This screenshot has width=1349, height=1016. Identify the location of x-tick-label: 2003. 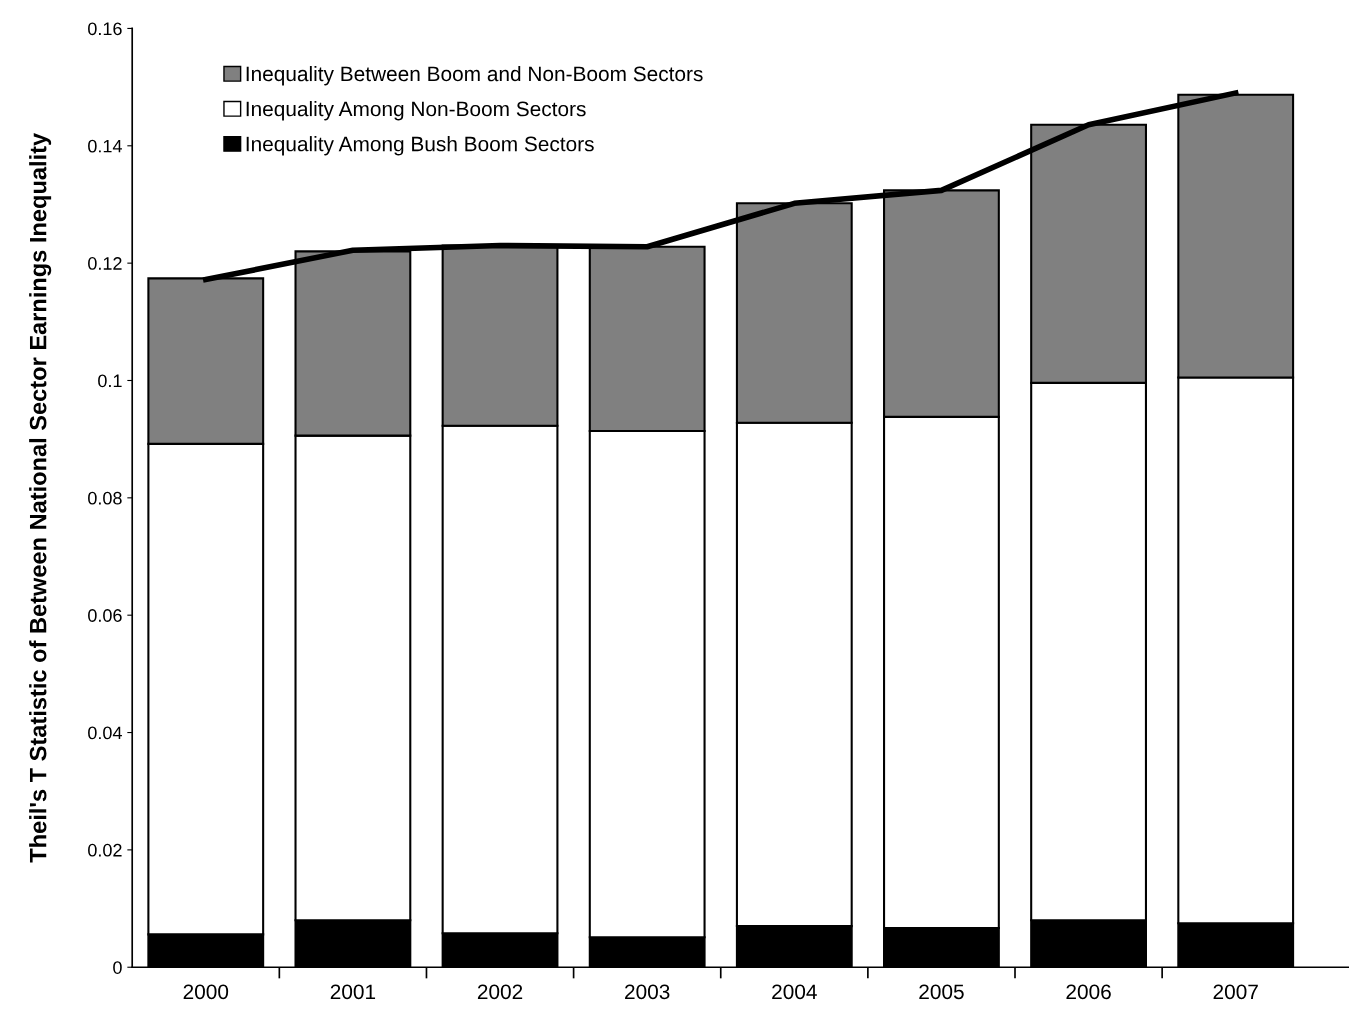
(647, 992).